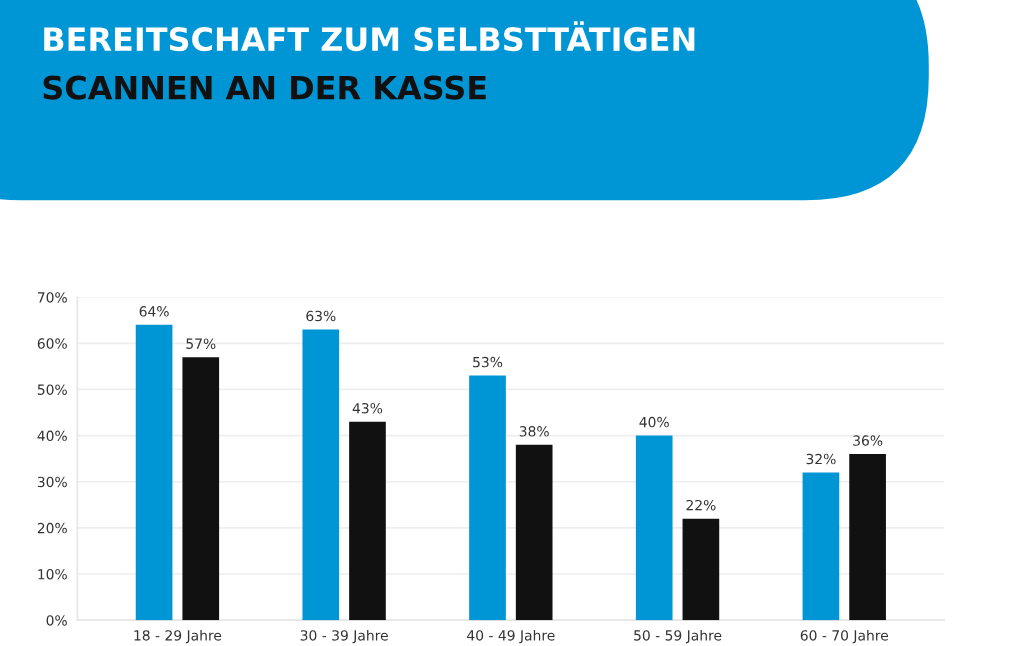 The height and width of the screenshot is (646, 1032). Describe the element at coordinates (369, 36) in the screenshot. I see `chart-title: BEREITSCHAFT ZUM SELBSTTÄTIGEN` at that location.